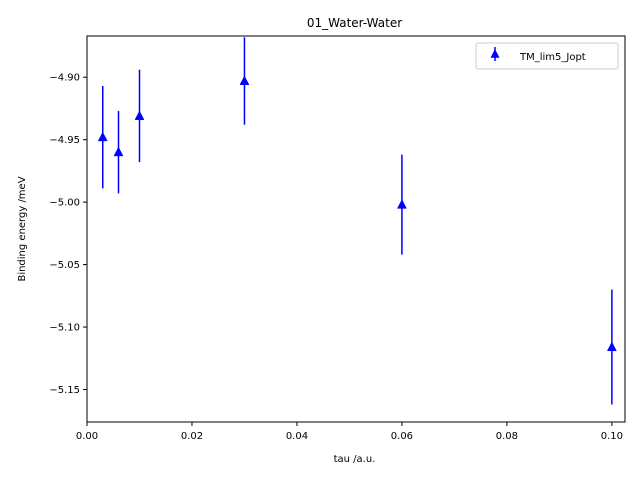 This screenshot has width=640, height=480. I want to click on y-tick-label: −4.95, so click(64, 140).